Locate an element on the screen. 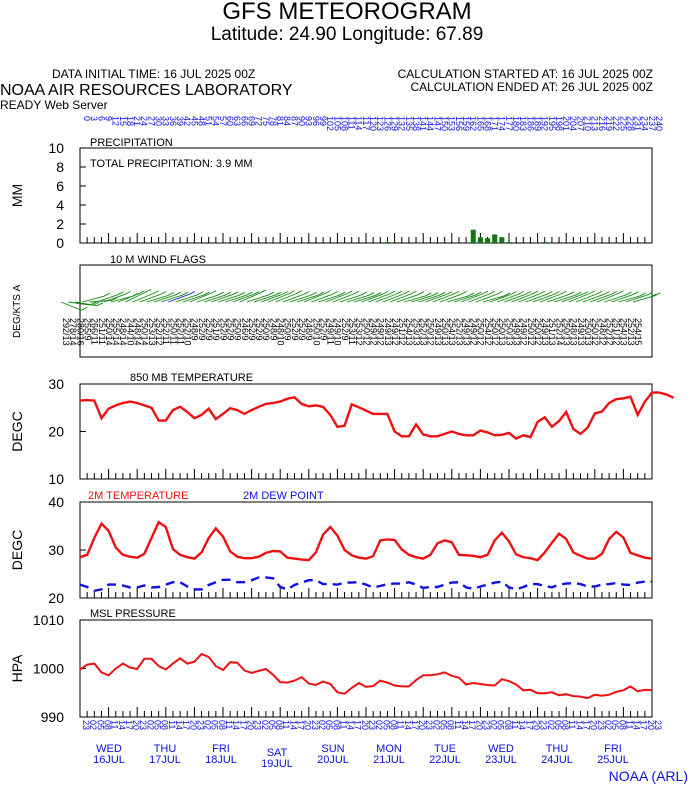 The height and width of the screenshot is (788, 694). top-hour-label: 45 is located at coordinates (194, 121).